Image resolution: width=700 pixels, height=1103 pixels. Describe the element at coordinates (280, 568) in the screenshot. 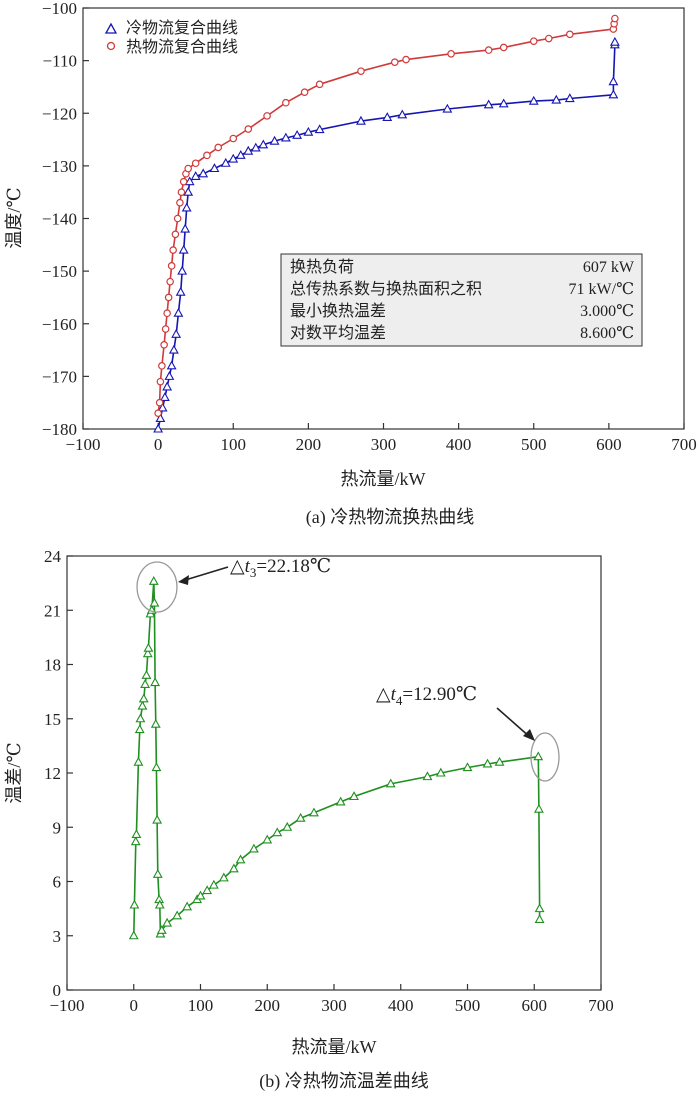

I see `annotation-t3-label: △t3=22.18℃` at that location.